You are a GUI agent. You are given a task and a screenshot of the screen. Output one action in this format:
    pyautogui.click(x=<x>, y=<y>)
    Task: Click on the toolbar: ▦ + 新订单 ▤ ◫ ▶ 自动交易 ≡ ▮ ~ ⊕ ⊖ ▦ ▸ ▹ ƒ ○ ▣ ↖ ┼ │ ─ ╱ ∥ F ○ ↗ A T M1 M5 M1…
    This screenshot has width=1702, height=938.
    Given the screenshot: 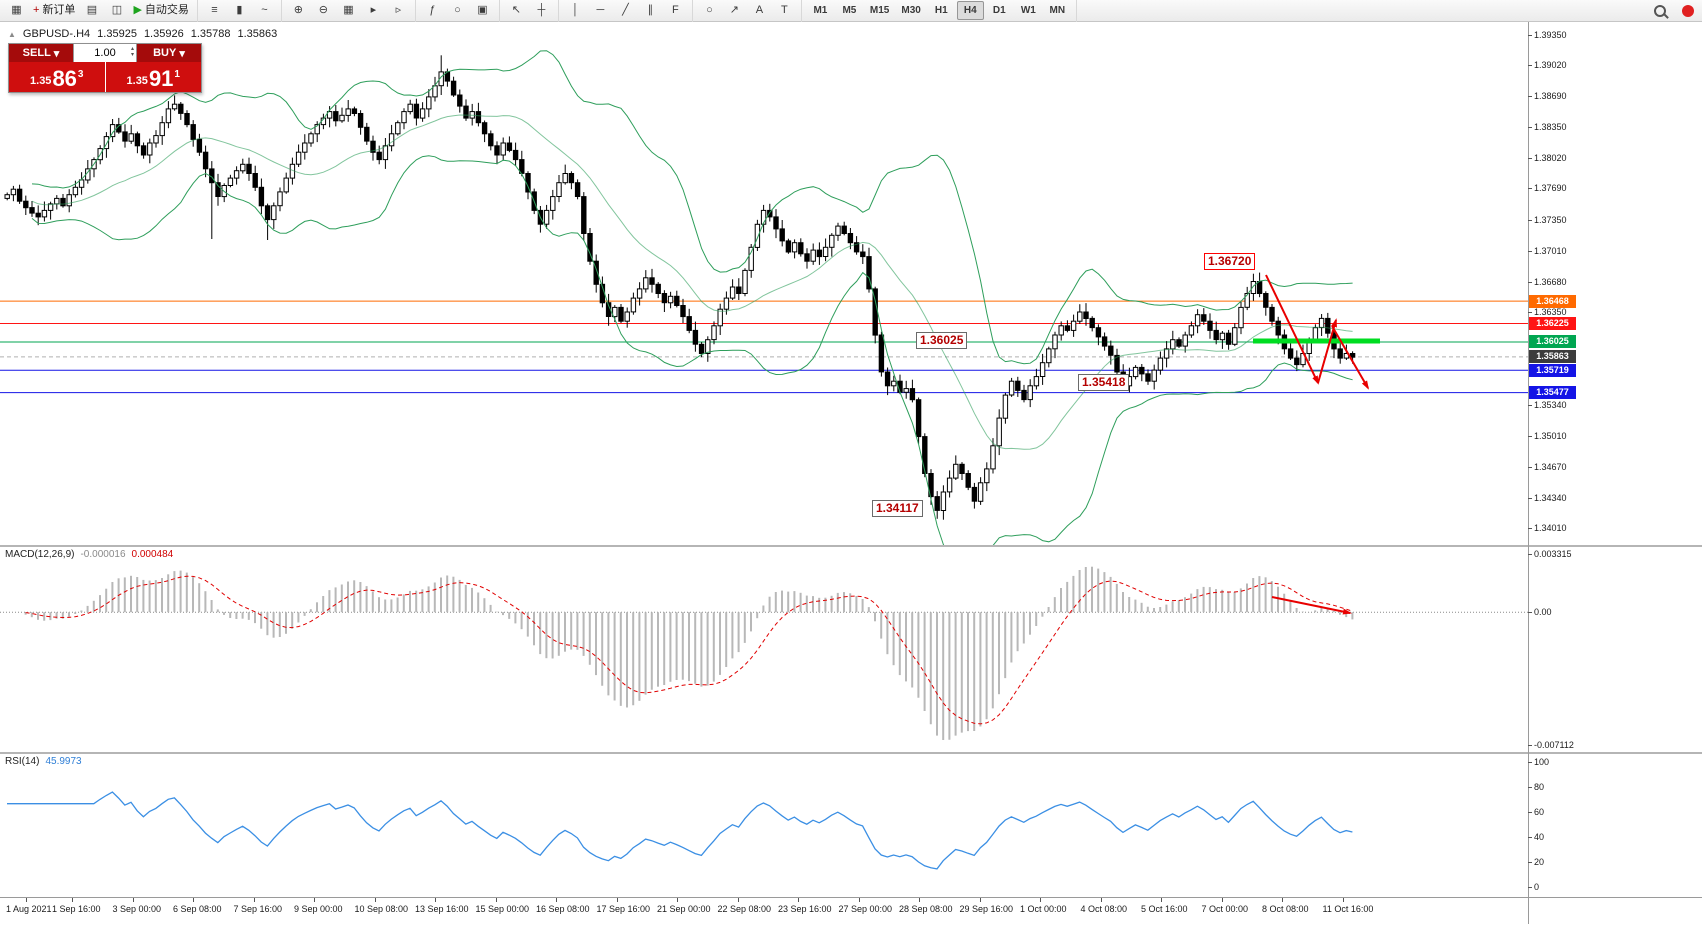 What is the action you would take?
    pyautogui.click(x=851, y=11)
    